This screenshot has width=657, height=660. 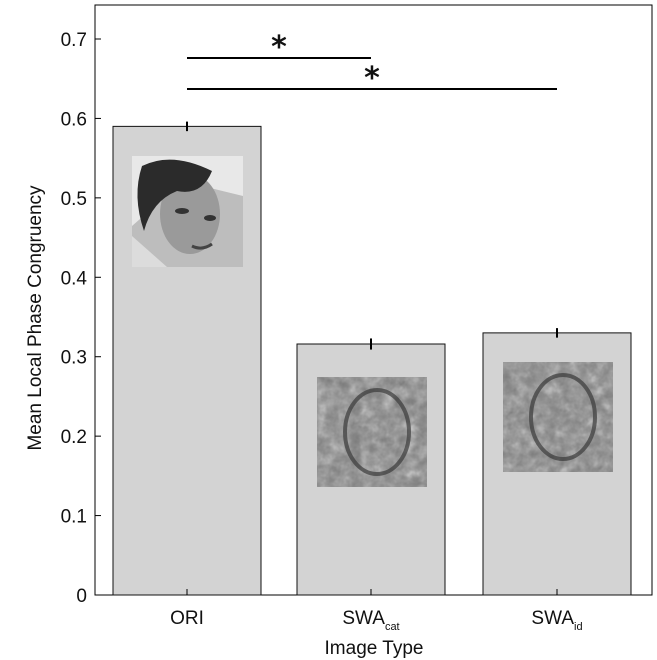 I want to click on x-tick-label: SWAcat, so click(x=370, y=620).